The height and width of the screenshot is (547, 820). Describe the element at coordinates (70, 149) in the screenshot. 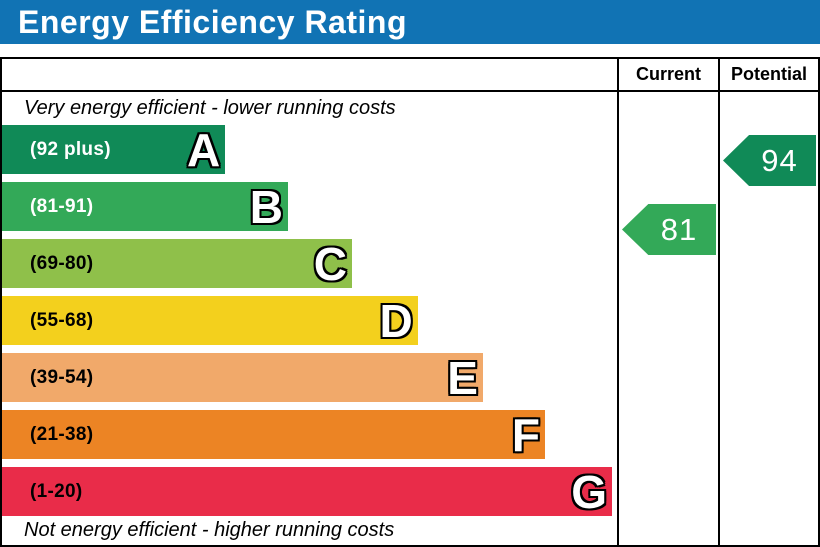

I see `band-range-label: (92 plus)` at that location.